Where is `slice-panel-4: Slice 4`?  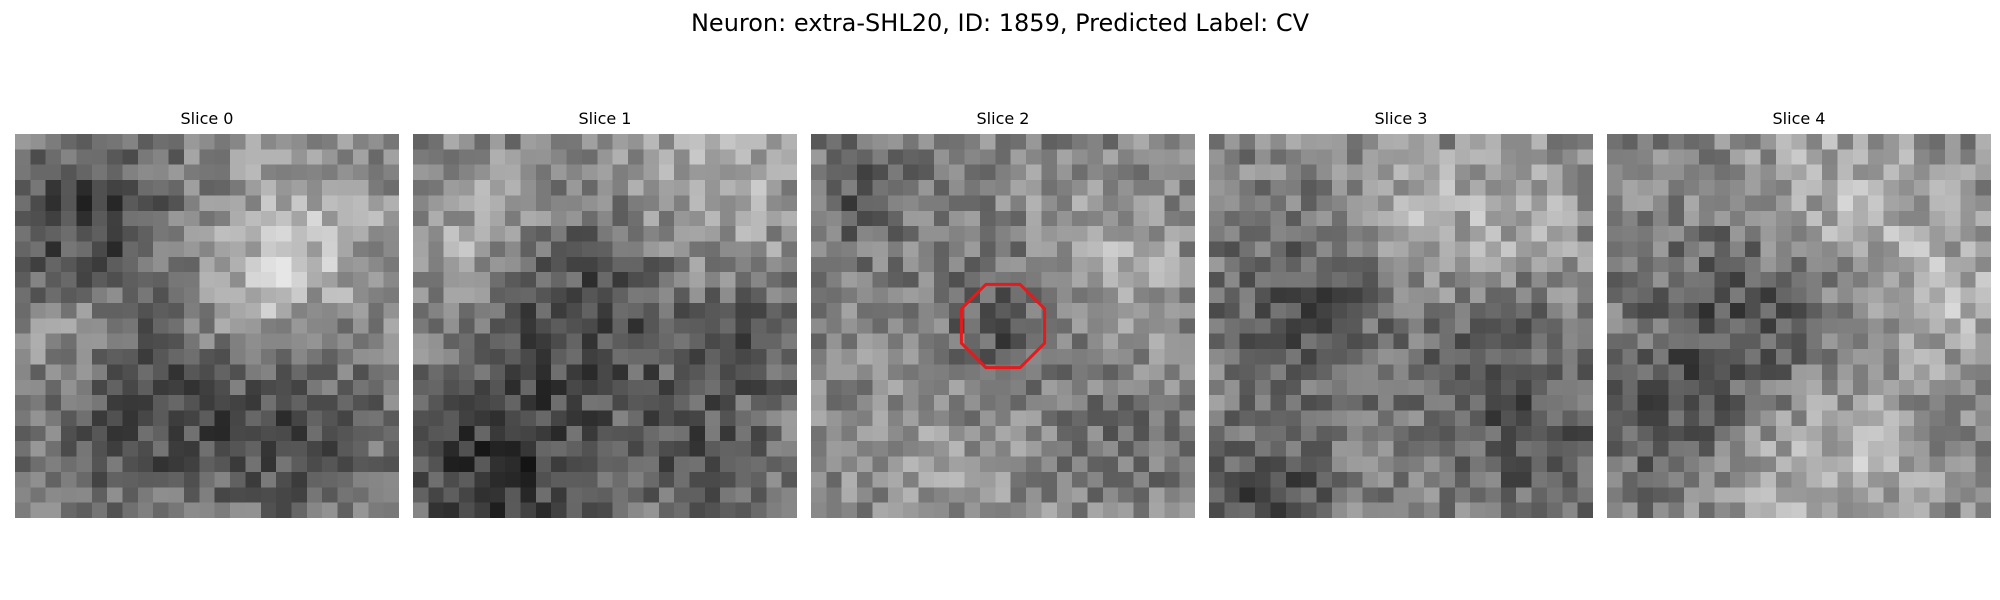 slice-panel-4: Slice 4 is located at coordinates (1799, 313).